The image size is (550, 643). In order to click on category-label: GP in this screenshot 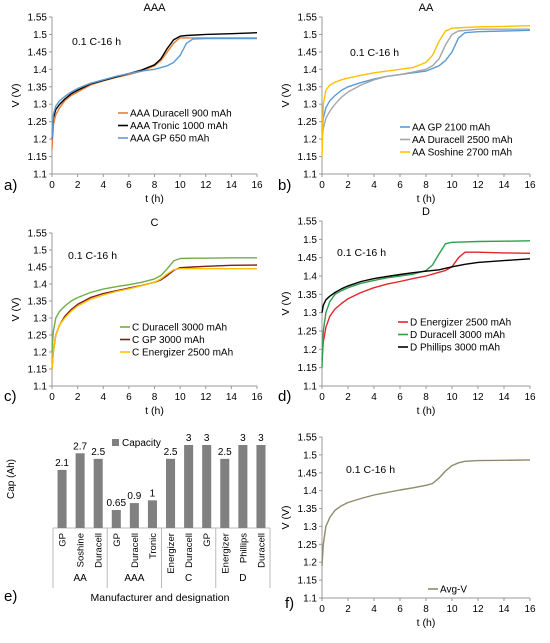, I will do `click(63, 540)`.